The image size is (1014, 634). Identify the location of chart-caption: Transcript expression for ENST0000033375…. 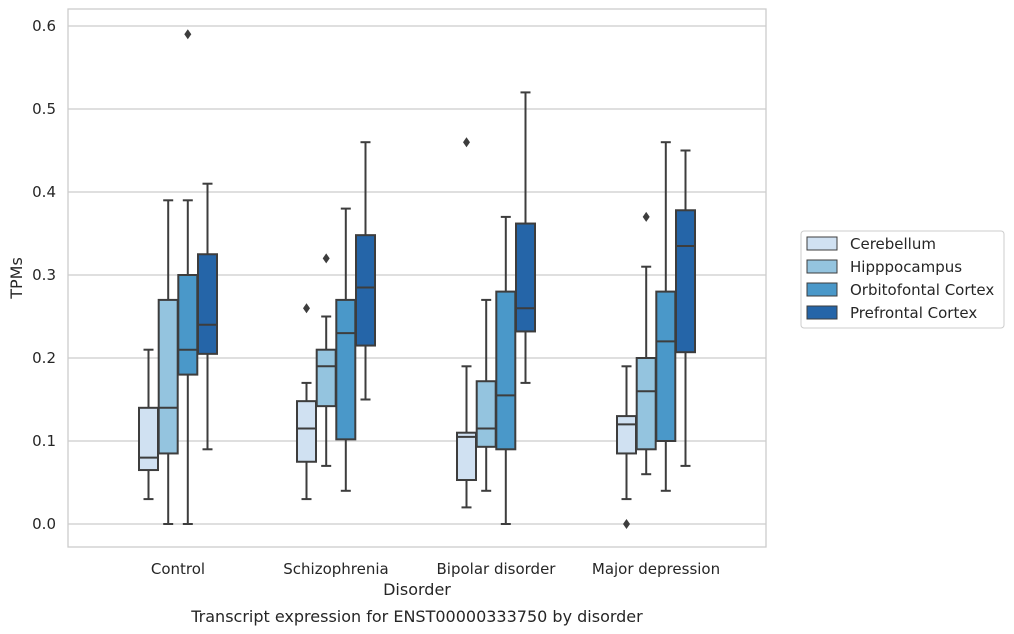
(416, 616).